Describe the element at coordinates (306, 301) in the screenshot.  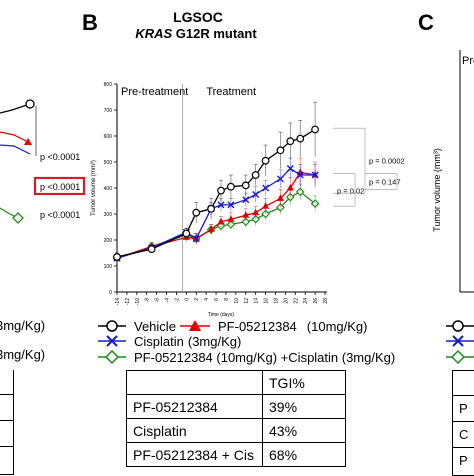
I see `x-tick-label: 24` at that location.